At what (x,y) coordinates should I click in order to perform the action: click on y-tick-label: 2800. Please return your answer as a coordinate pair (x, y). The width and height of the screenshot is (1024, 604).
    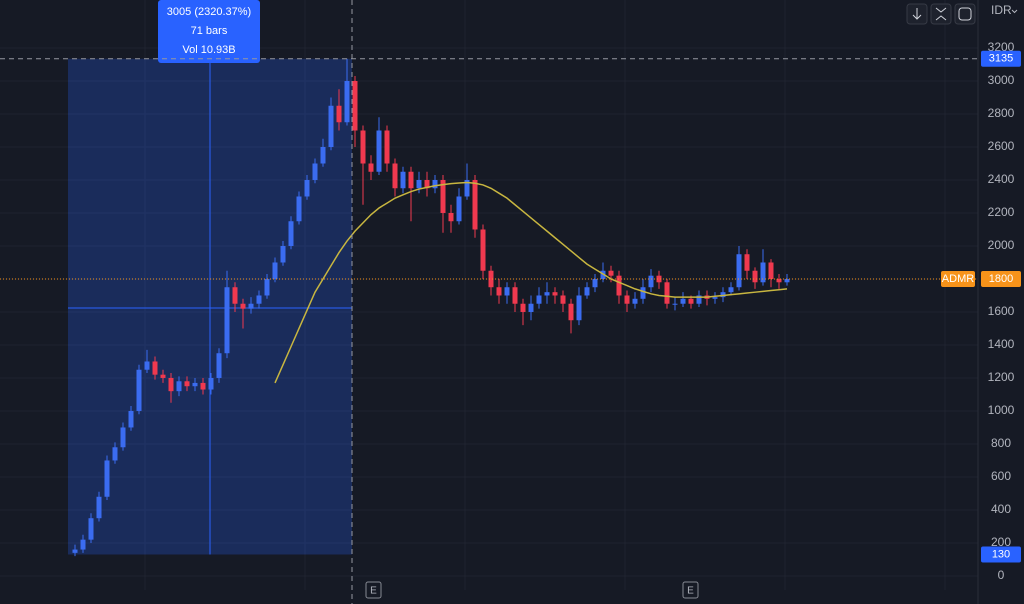
    Looking at the image, I should click on (1001, 113).